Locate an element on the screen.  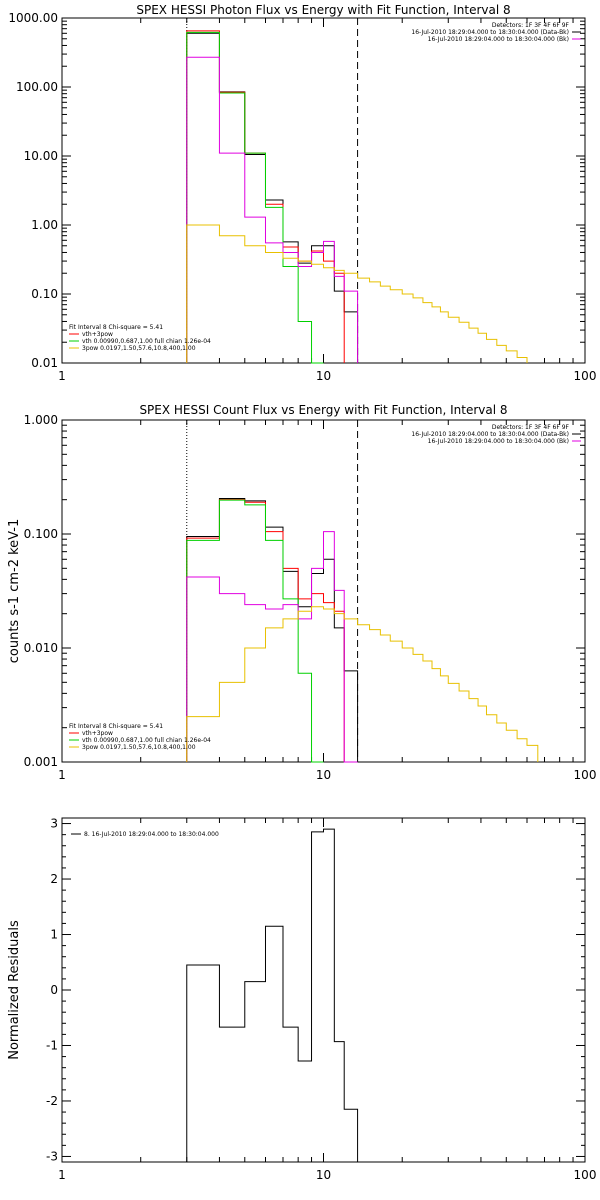
y-tick-label: 1.000 is located at coordinates (41, 420).